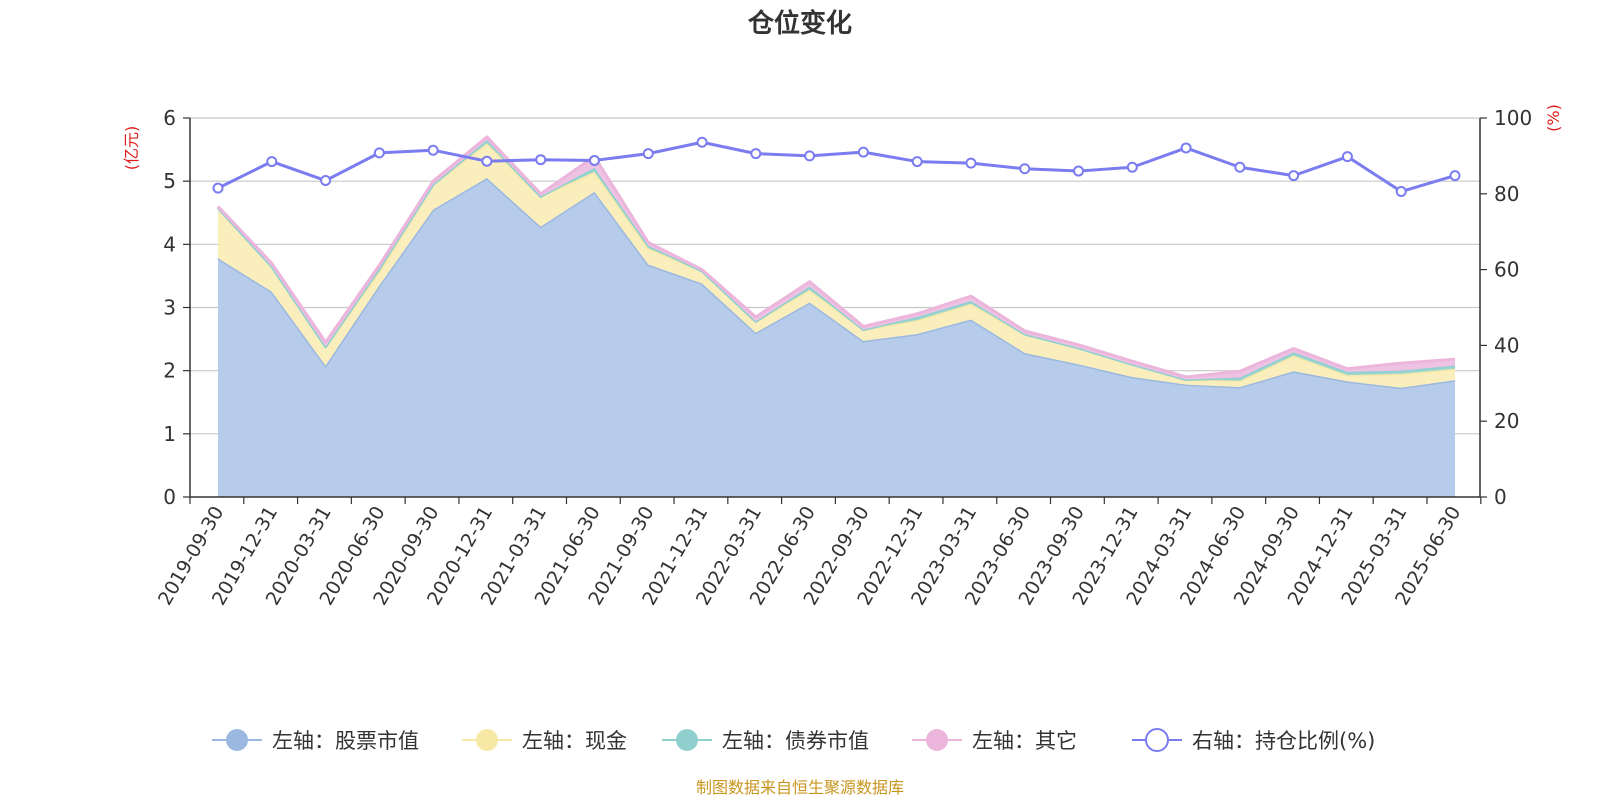  Describe the element at coordinates (1506, 270) in the screenshot. I see `right-tick-label: 60` at that location.